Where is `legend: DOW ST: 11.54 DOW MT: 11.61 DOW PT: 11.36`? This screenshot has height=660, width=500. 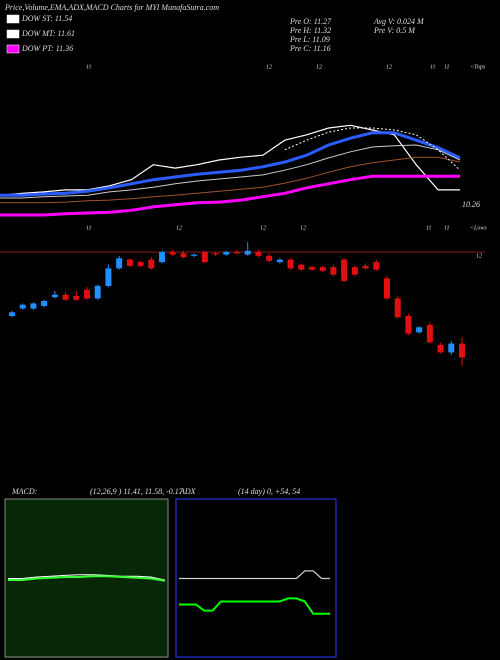 legend: DOW ST: 11.54 DOW MT: 11.61 DOW PT: 11.36 is located at coordinates (40, 34).